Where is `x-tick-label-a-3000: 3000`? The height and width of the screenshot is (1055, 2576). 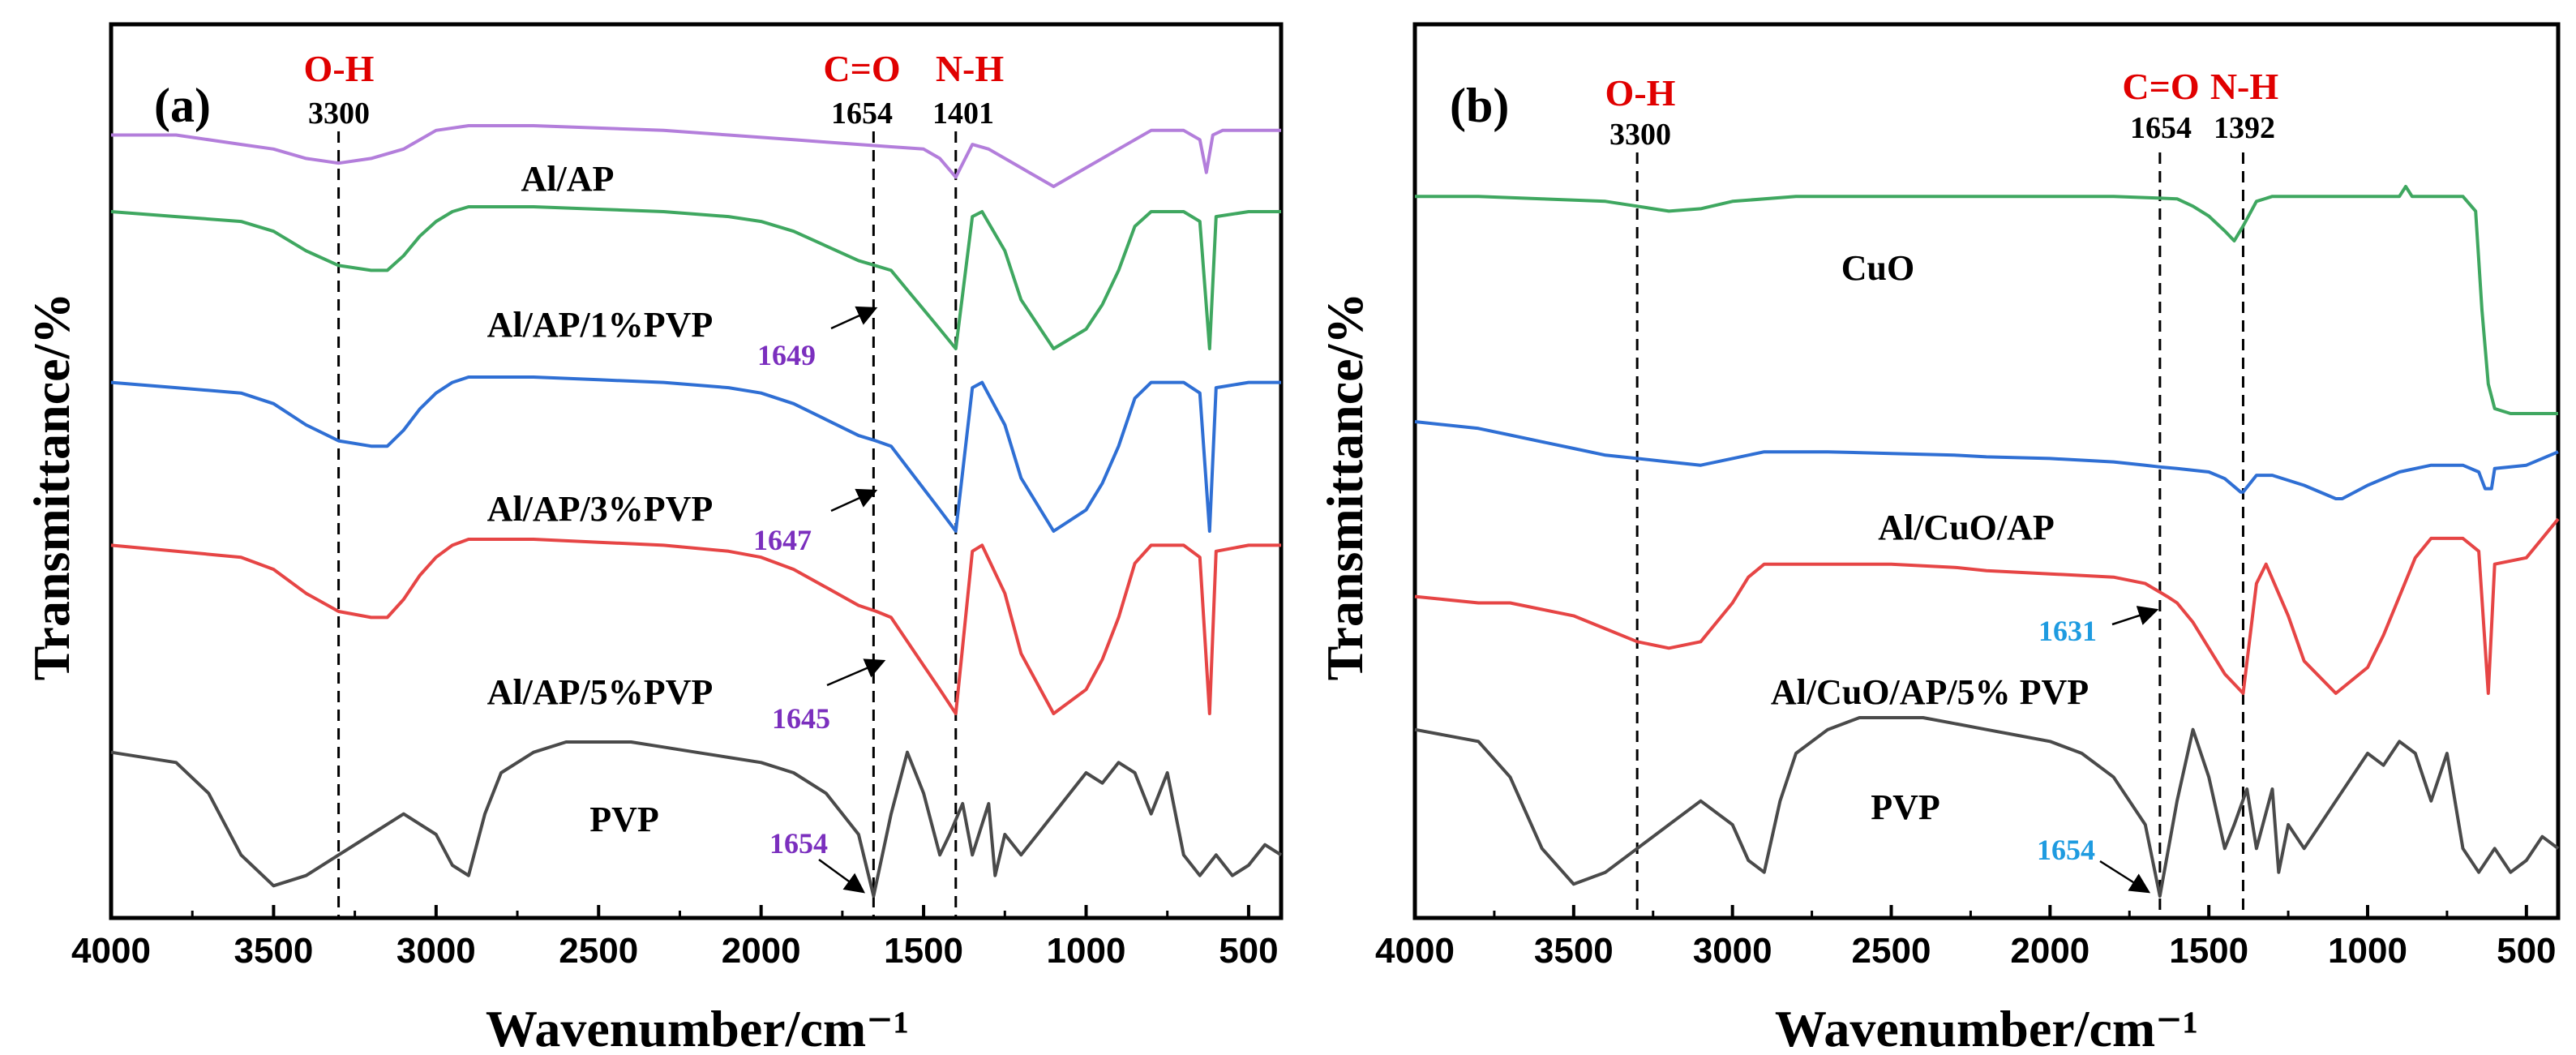 x-tick-label-a-3000: 3000 is located at coordinates (436, 951).